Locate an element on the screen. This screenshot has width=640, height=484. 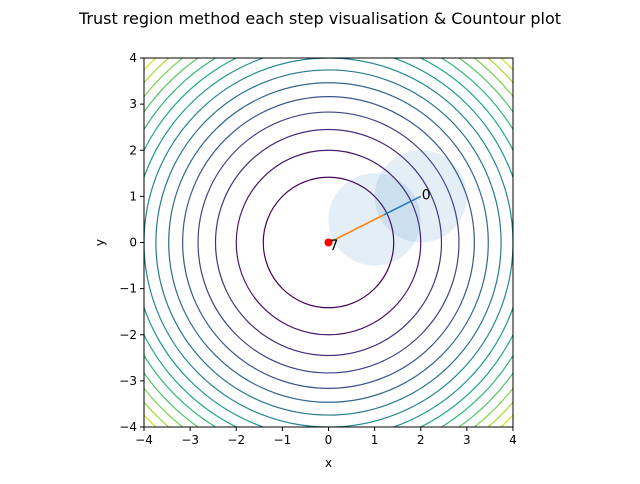
x-tick-label: 0 is located at coordinates (329, 440).